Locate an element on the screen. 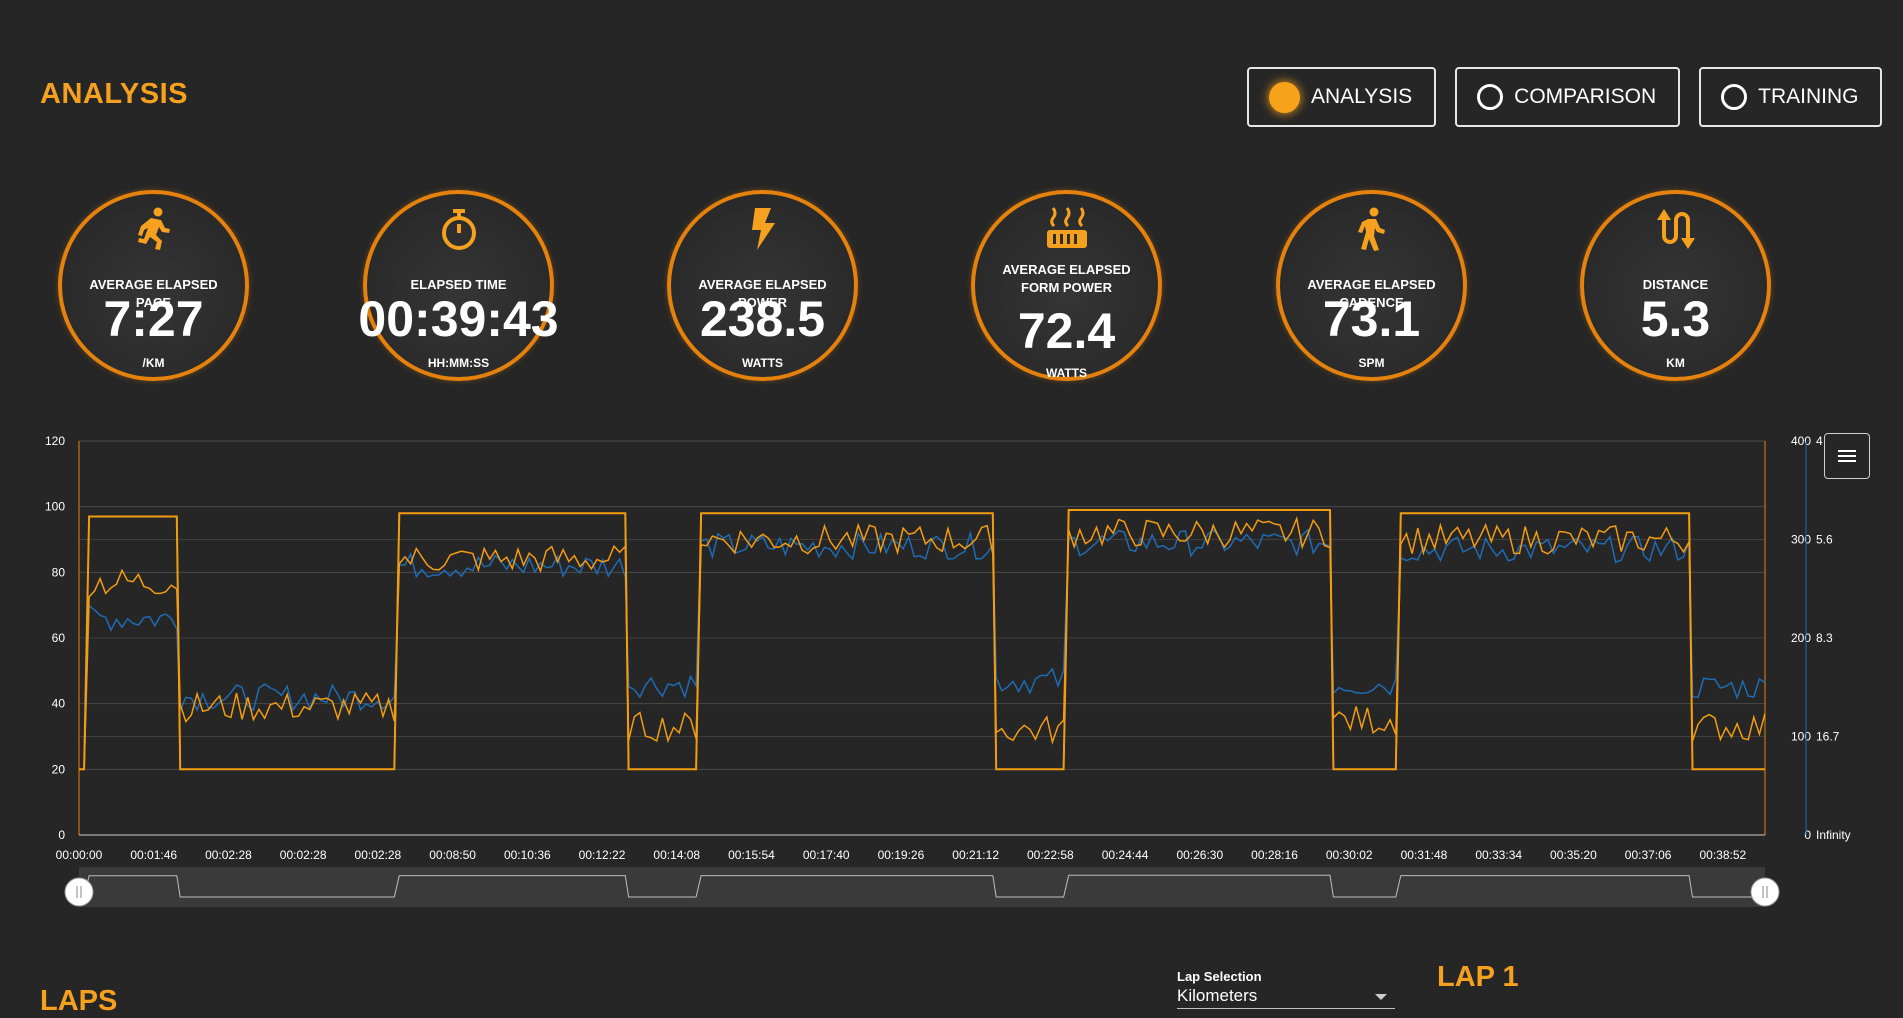  chart-navigator is located at coordinates (951, 890).